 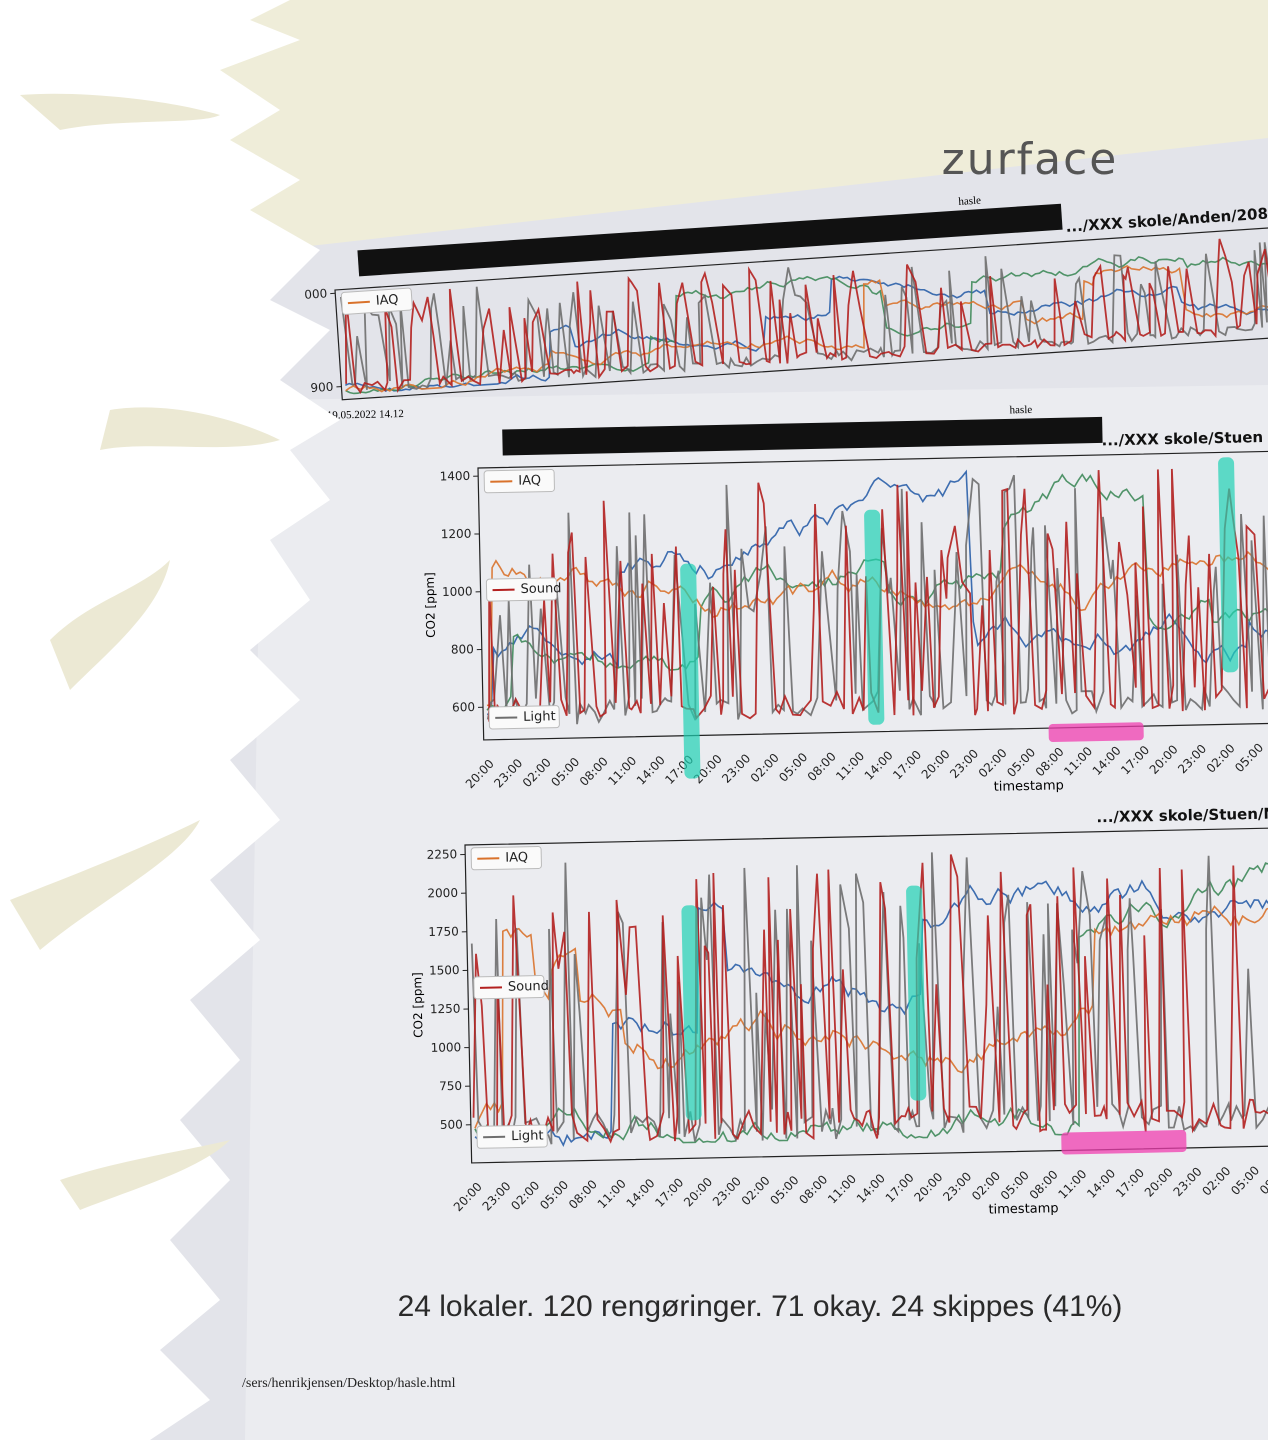 What do you see at coordinates (1182, 815) in the screenshot?
I see `chart-title: .../XXX skole/Stuen/Na` at bounding box center [1182, 815].